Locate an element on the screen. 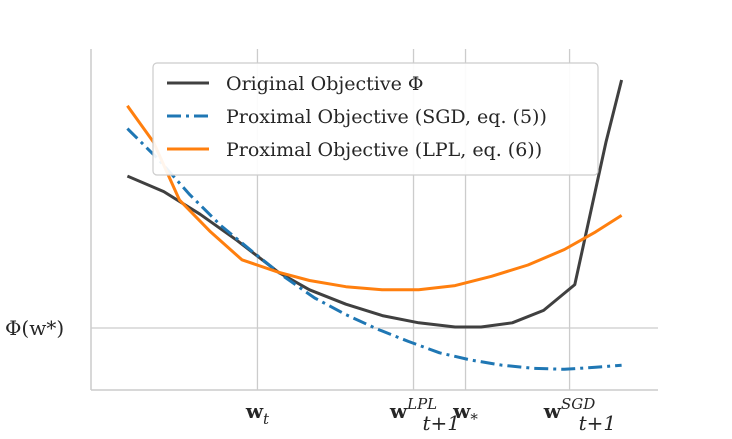 The width and height of the screenshot is (732, 439). legend-label-sgd: Proximal Objective (SGD, eq. (5)) is located at coordinates (386, 117).